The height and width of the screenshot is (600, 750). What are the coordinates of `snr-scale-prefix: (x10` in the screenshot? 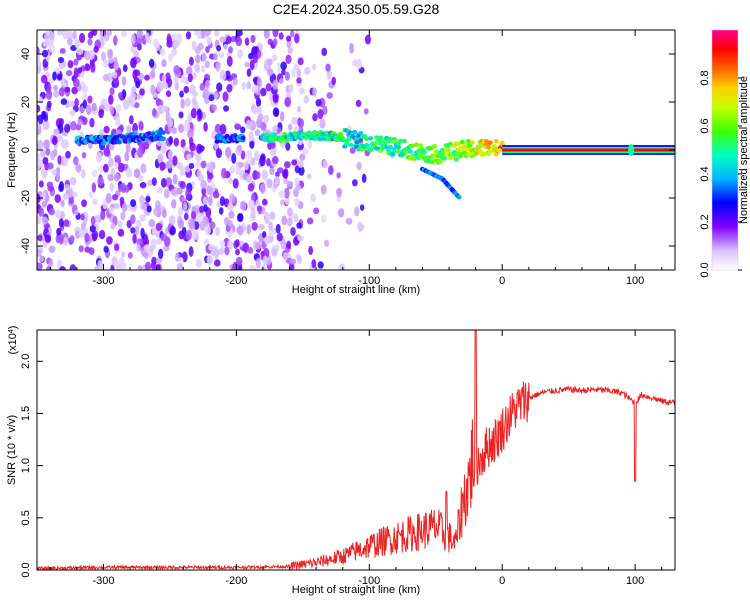 It's located at (13, 343).